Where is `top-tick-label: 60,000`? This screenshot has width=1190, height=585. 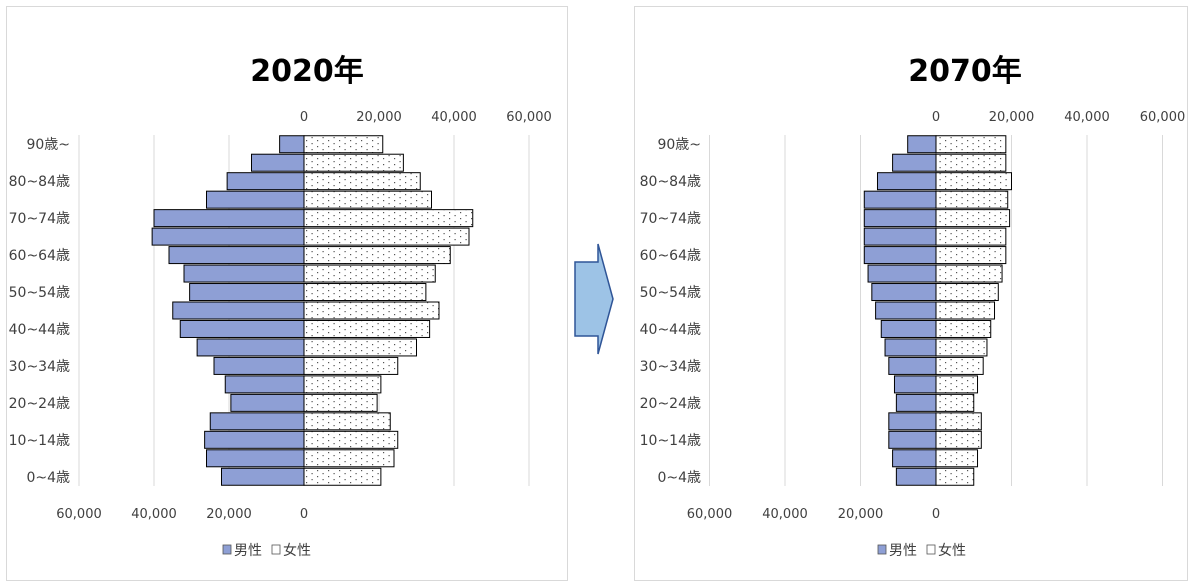 top-tick-label: 60,000 is located at coordinates (1163, 117).